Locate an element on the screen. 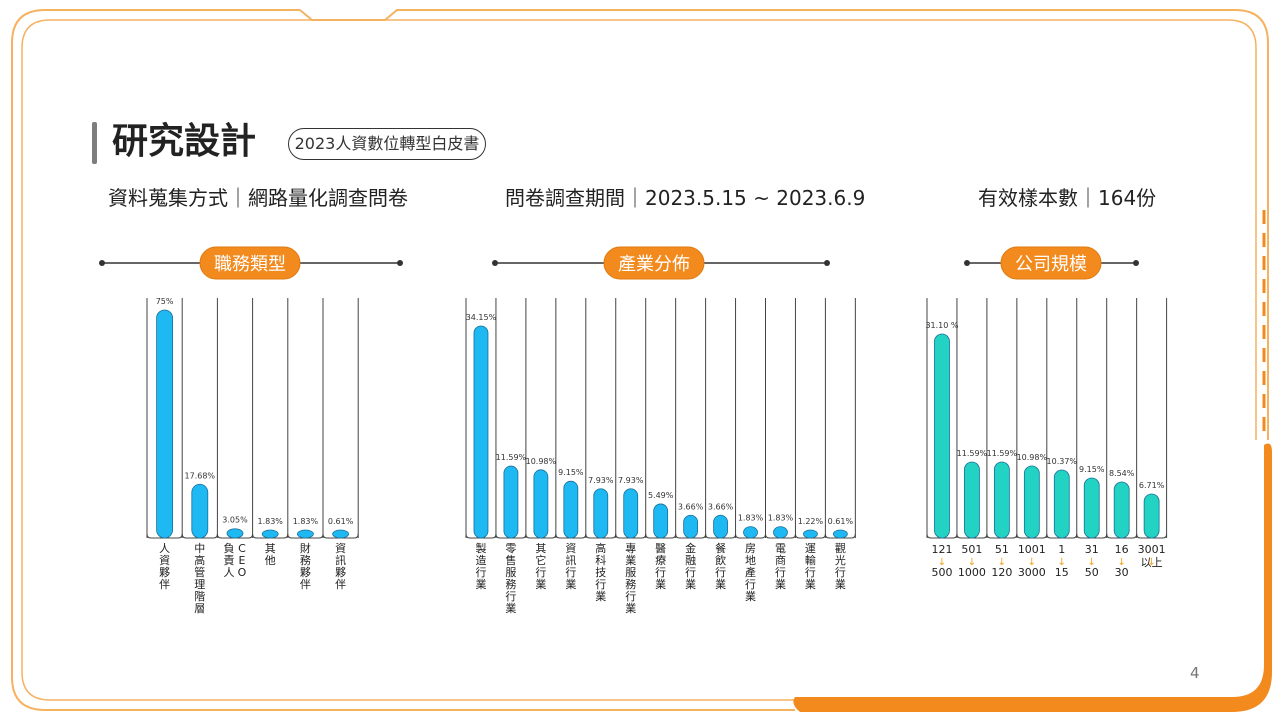 The image size is (1280, 720). title-accent-bar is located at coordinates (94, 143).